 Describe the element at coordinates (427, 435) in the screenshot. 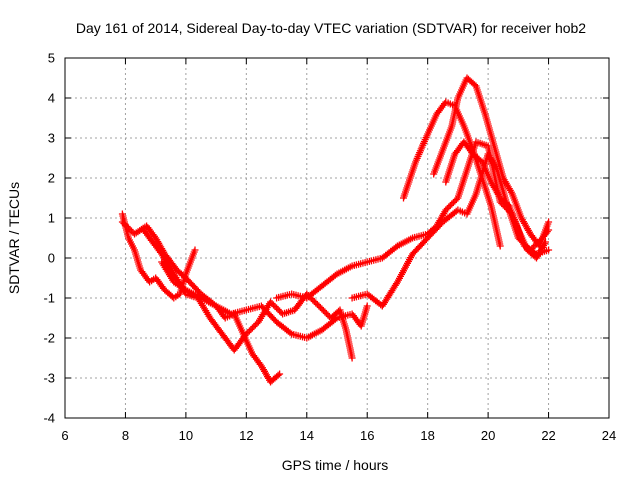

I see `x-tick-label: 18` at that location.